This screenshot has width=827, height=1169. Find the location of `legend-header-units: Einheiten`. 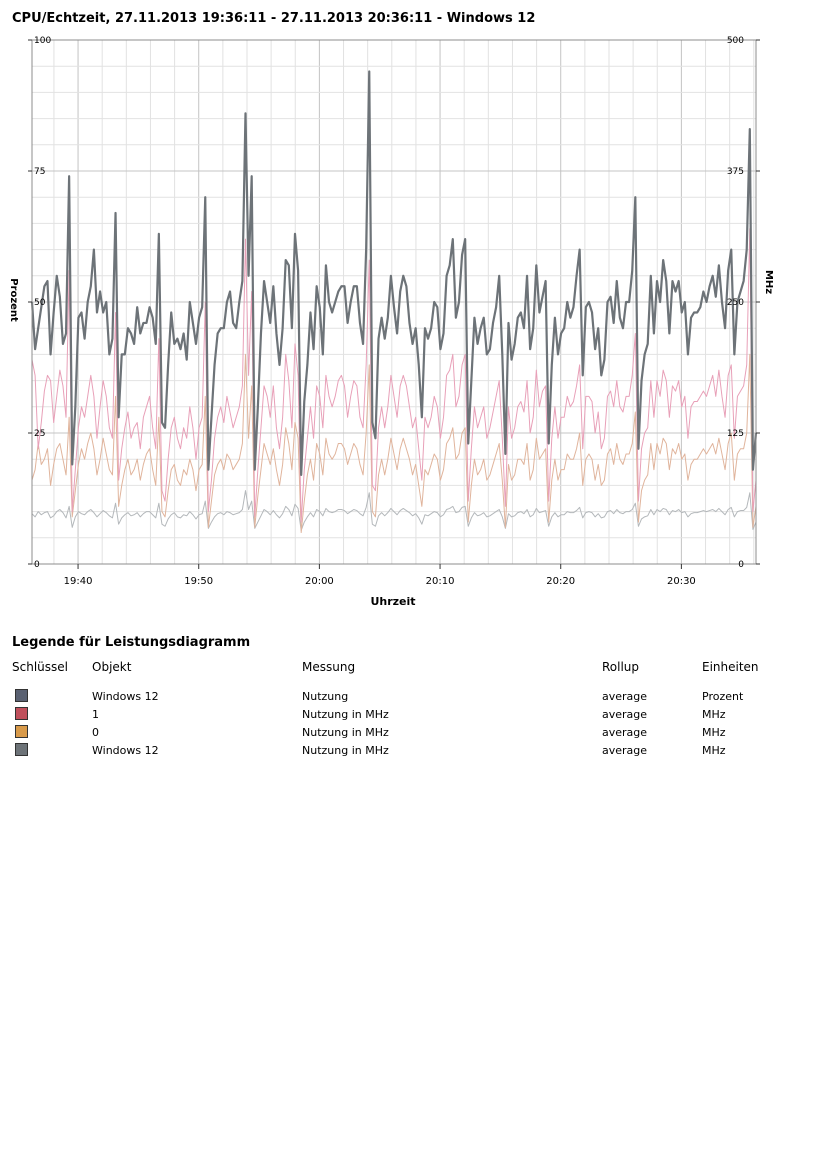

legend-header-units: Einheiten is located at coordinates (730, 667).